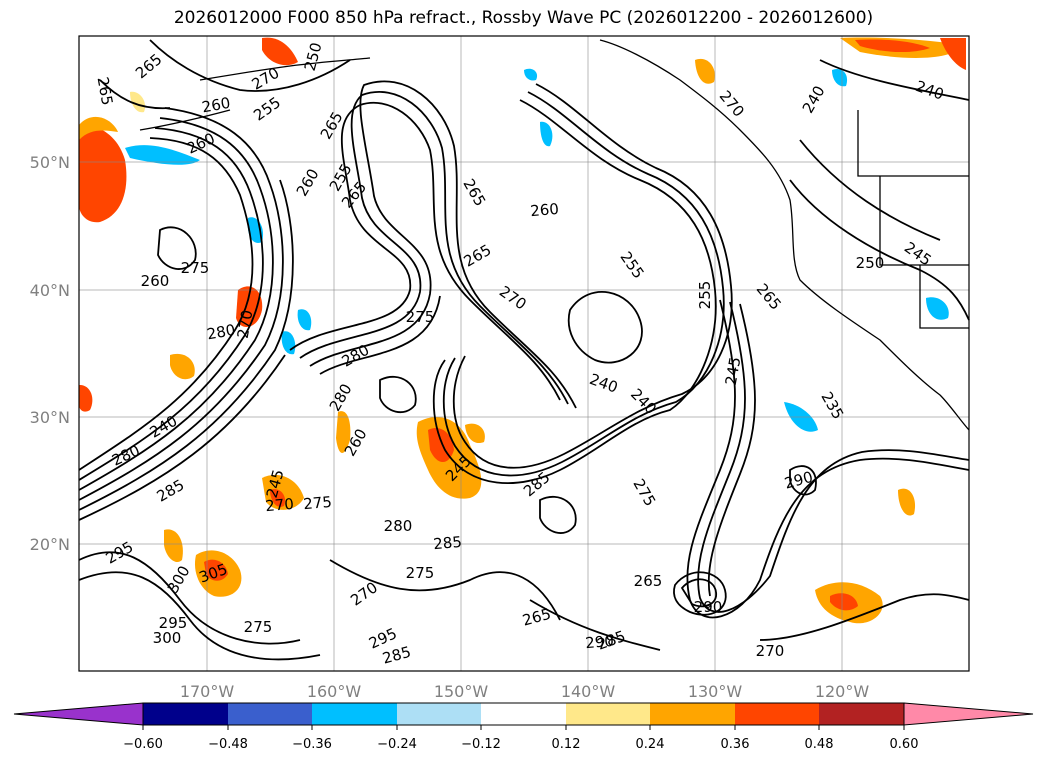 The height and width of the screenshot is (765, 1047). What do you see at coordinates (312, 744) in the screenshot?
I see `colorbar-tick-label: −0.36` at bounding box center [312, 744].